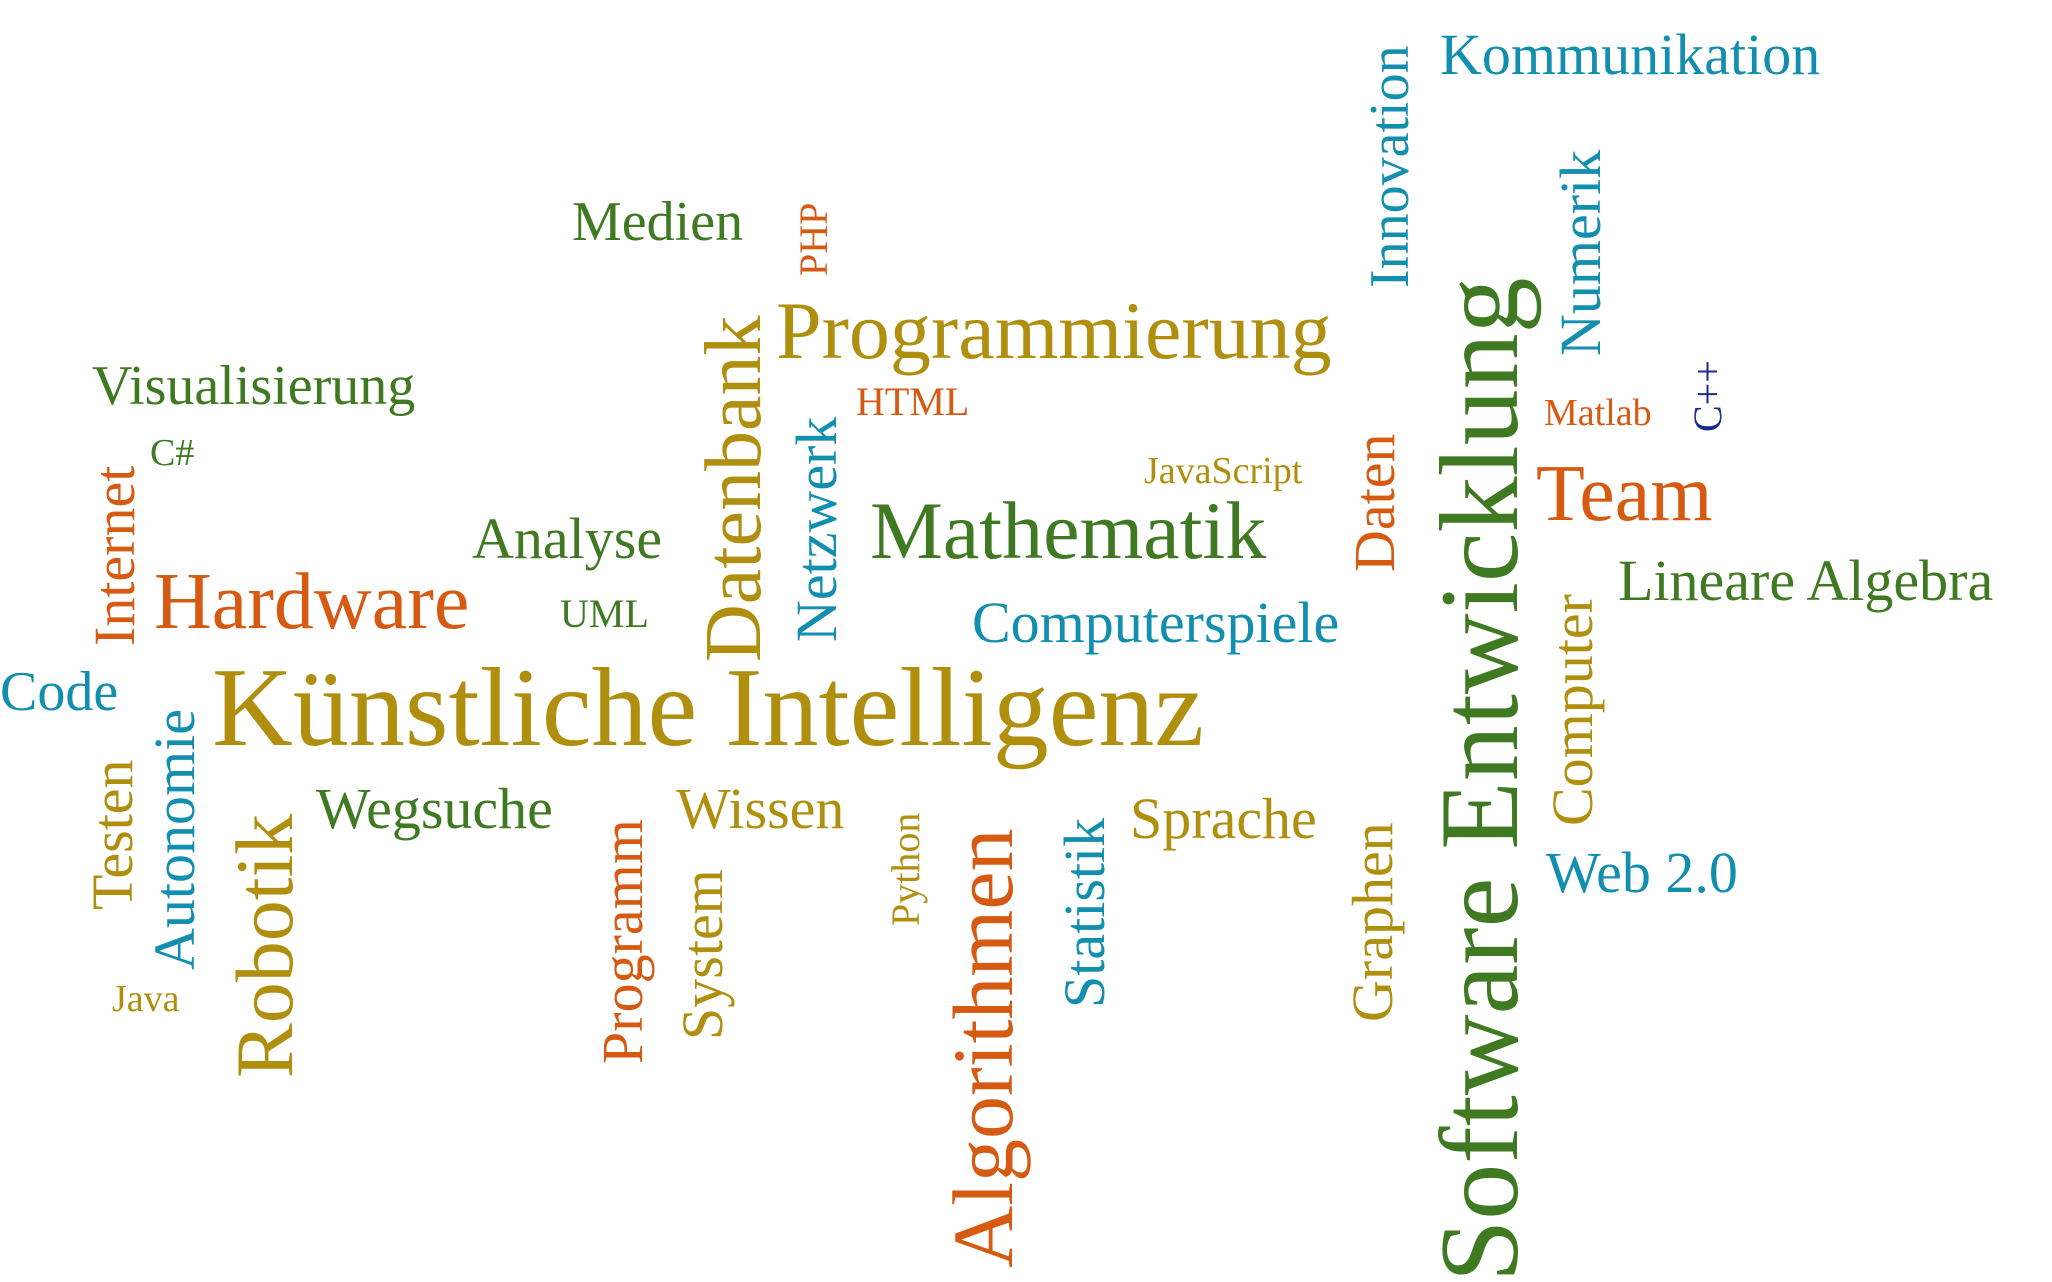  I want to click on word-datenbank: Datenbank, so click(734, 488).